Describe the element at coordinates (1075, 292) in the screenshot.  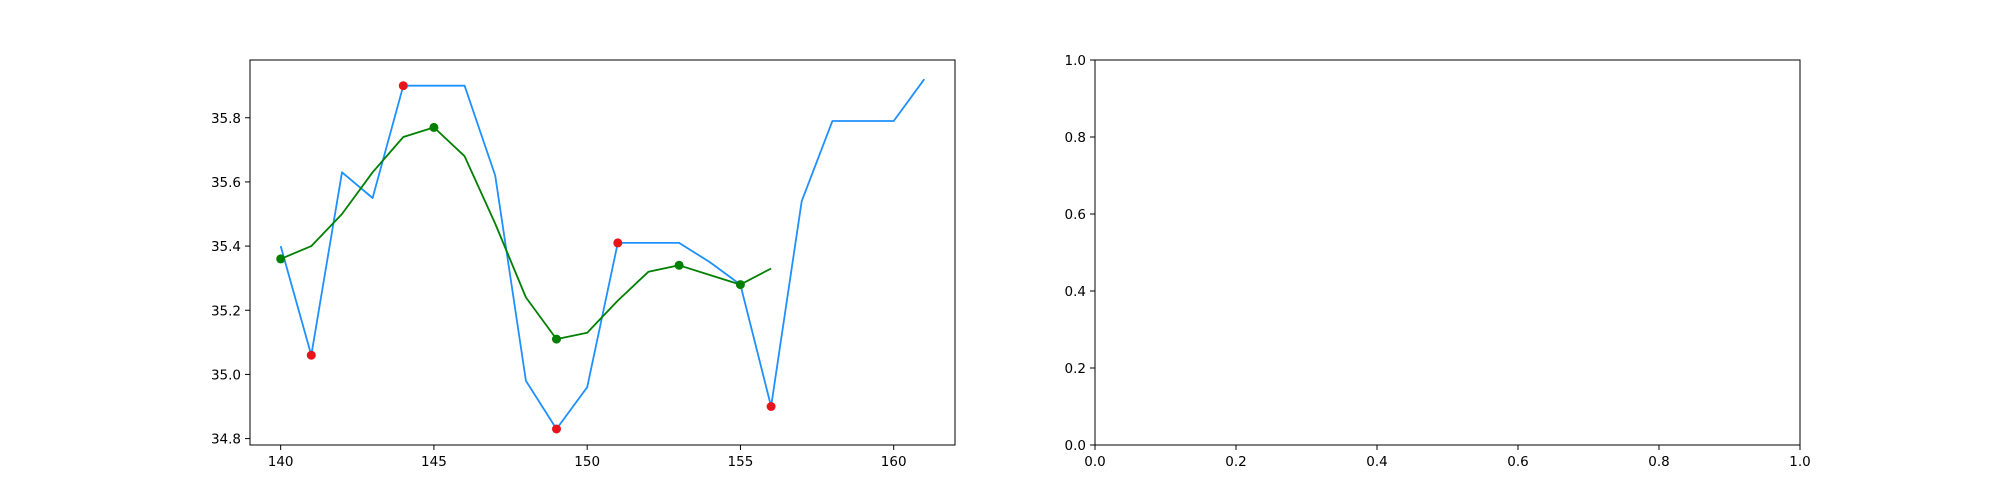
I see `y-tick-label: 0.4` at that location.